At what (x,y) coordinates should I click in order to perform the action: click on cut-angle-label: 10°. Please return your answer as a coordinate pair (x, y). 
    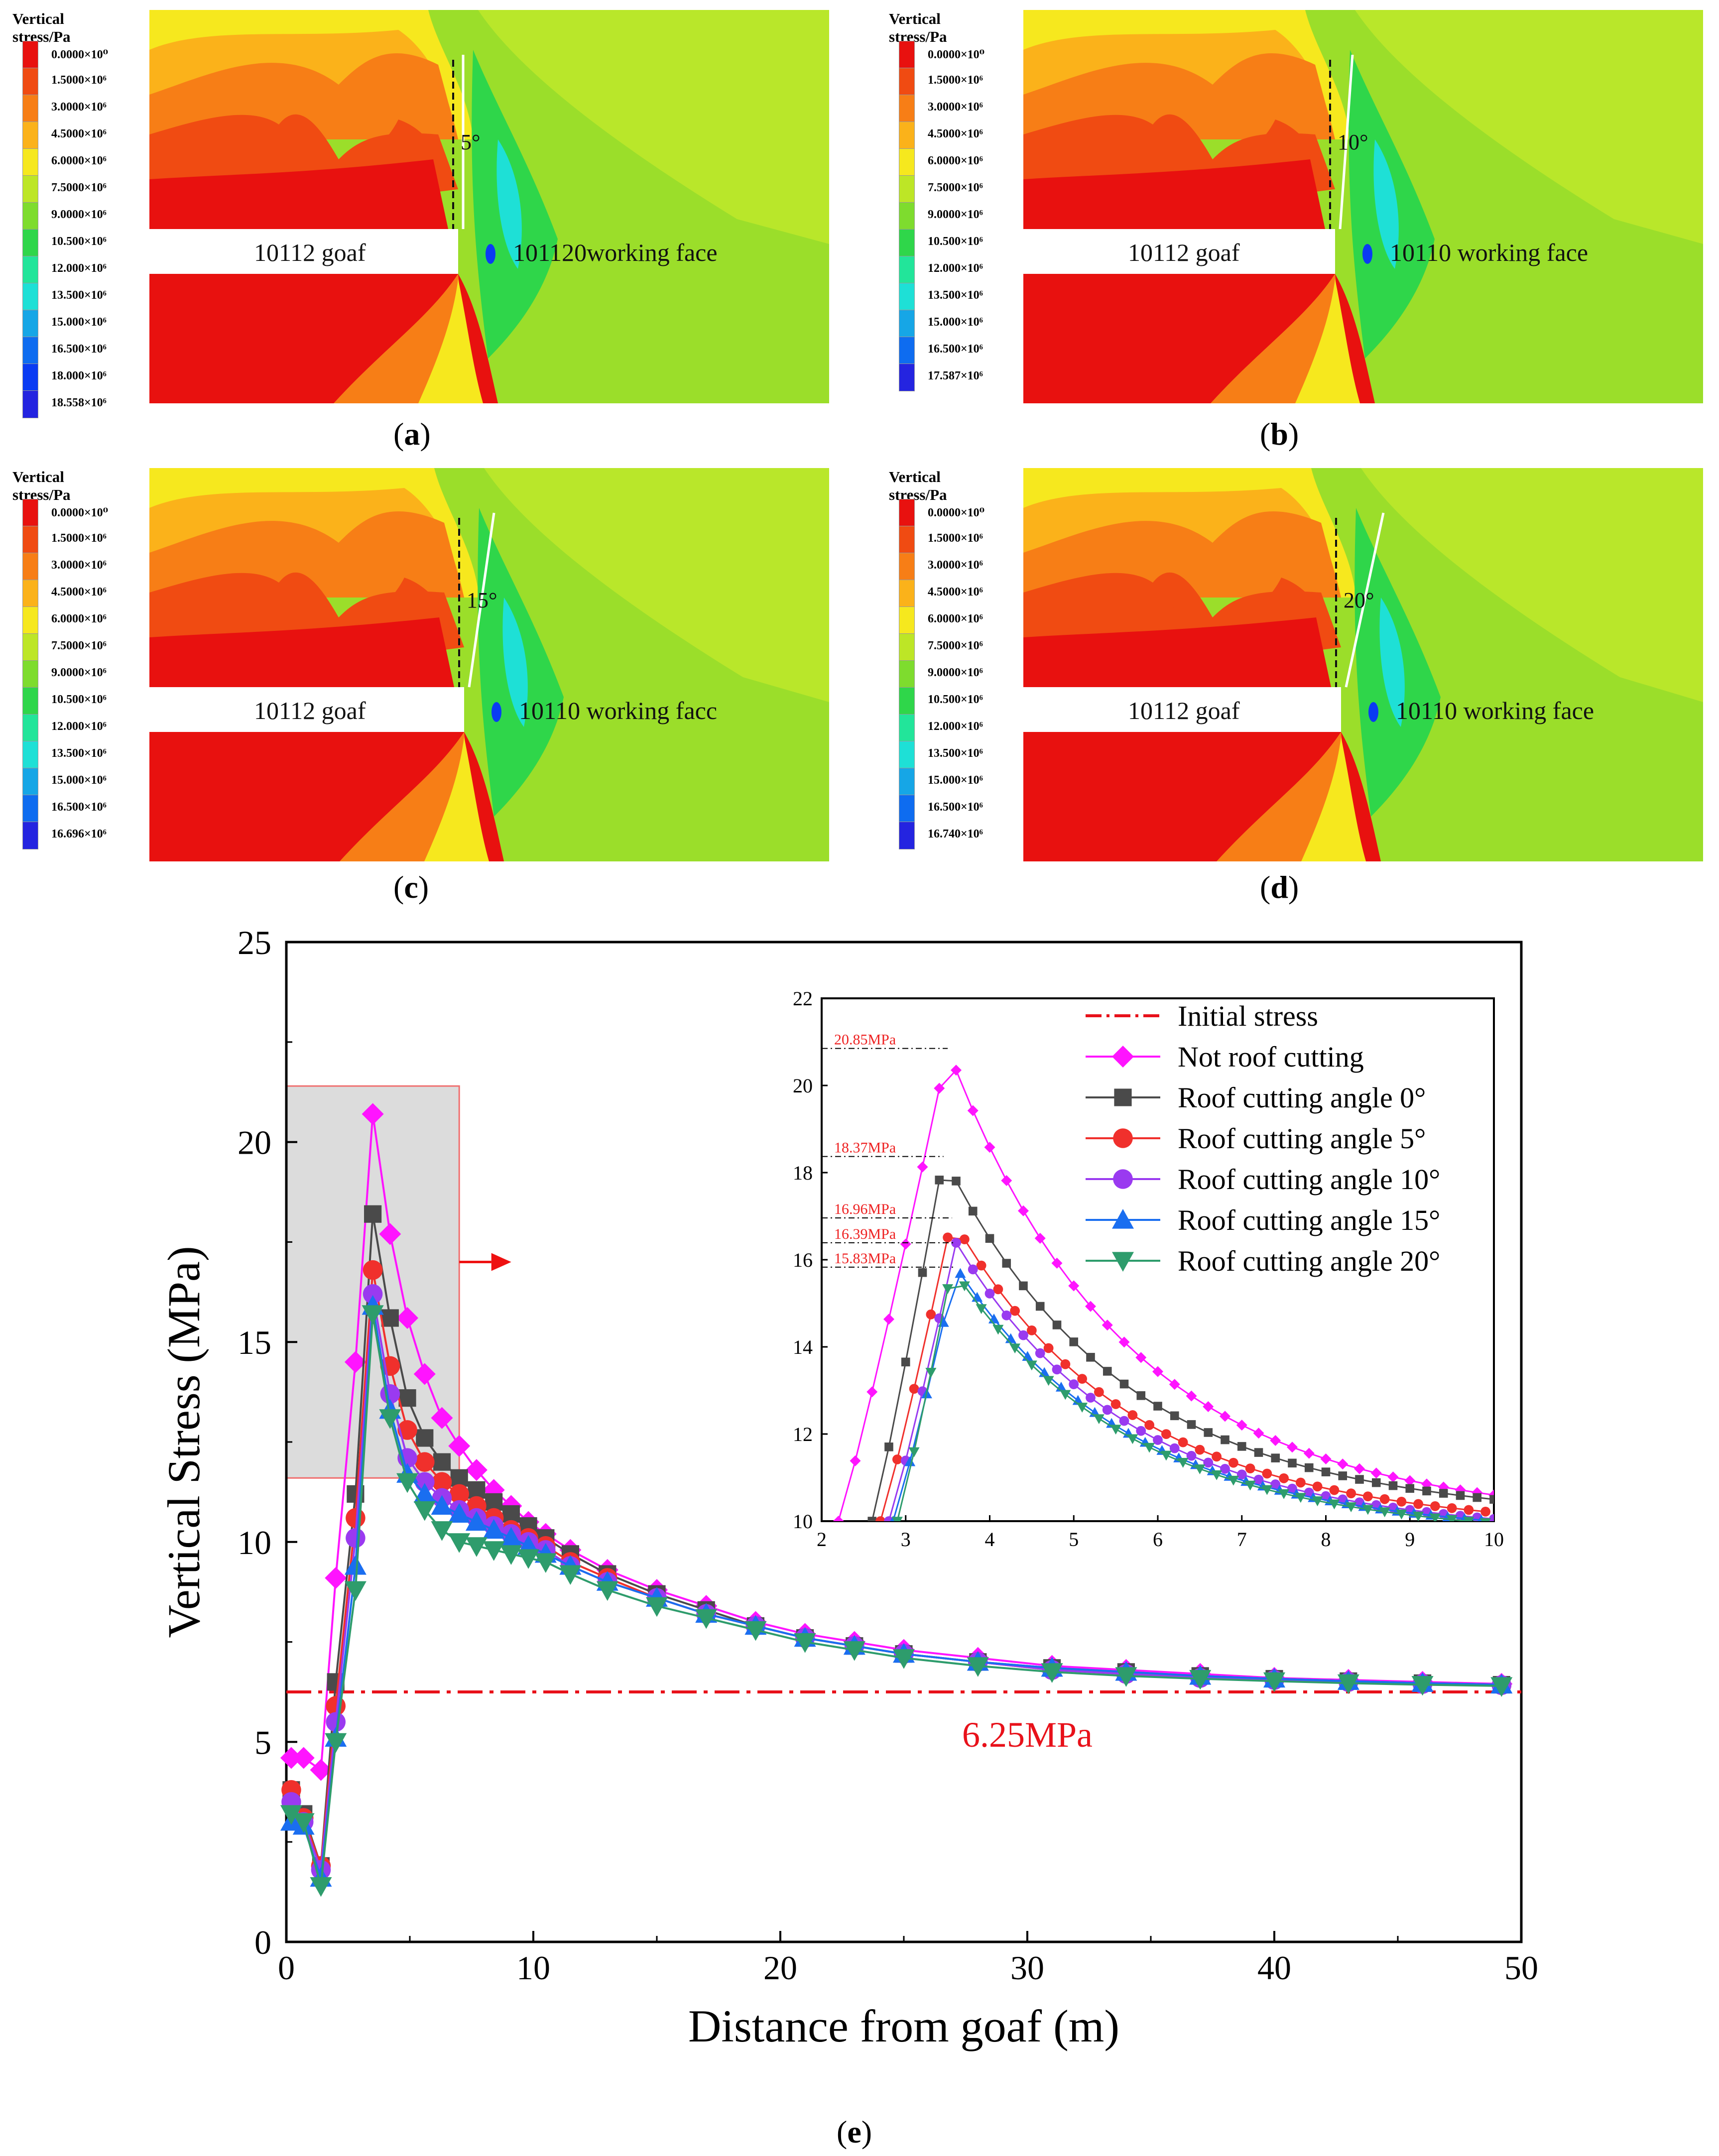
    Looking at the image, I should click on (1353, 142).